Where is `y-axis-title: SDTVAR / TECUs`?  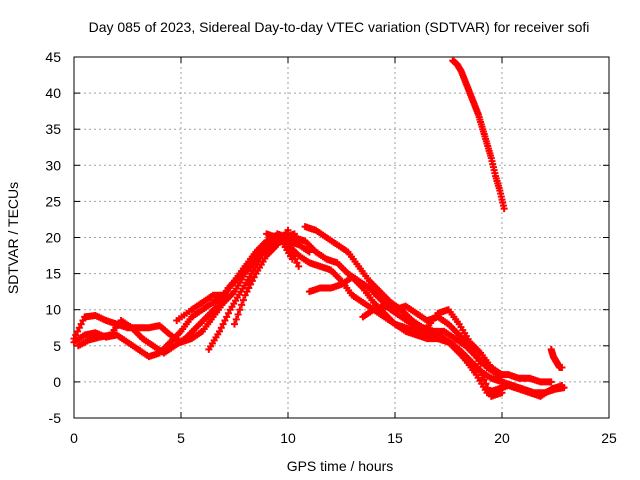
y-axis-title: SDTVAR / TECUs is located at coordinates (13, 238).